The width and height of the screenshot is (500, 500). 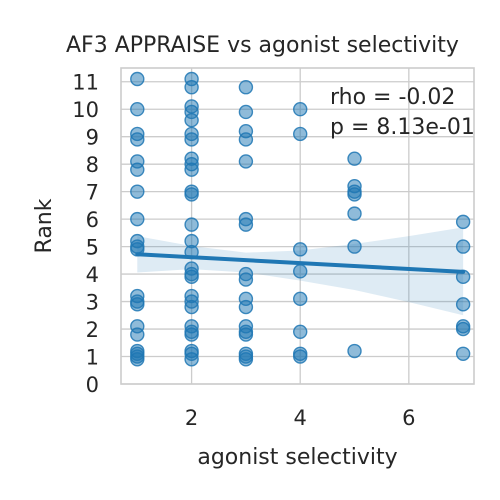 What do you see at coordinates (92, 275) in the screenshot?
I see `y-tick-label-4: 4` at bounding box center [92, 275].